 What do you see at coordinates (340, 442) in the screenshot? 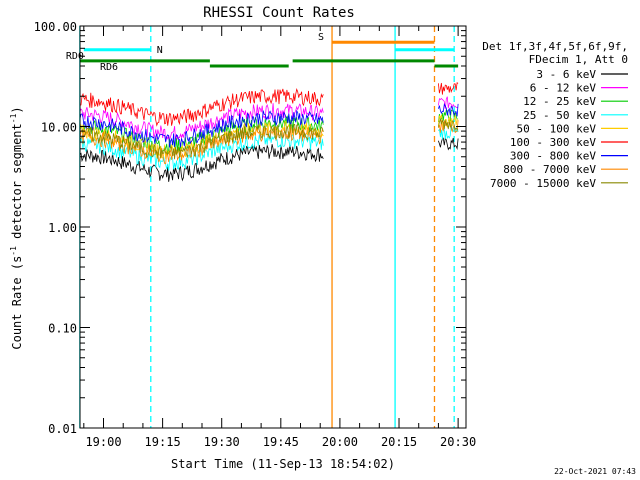
I see `x-tick-label: 20:00` at bounding box center [340, 442].